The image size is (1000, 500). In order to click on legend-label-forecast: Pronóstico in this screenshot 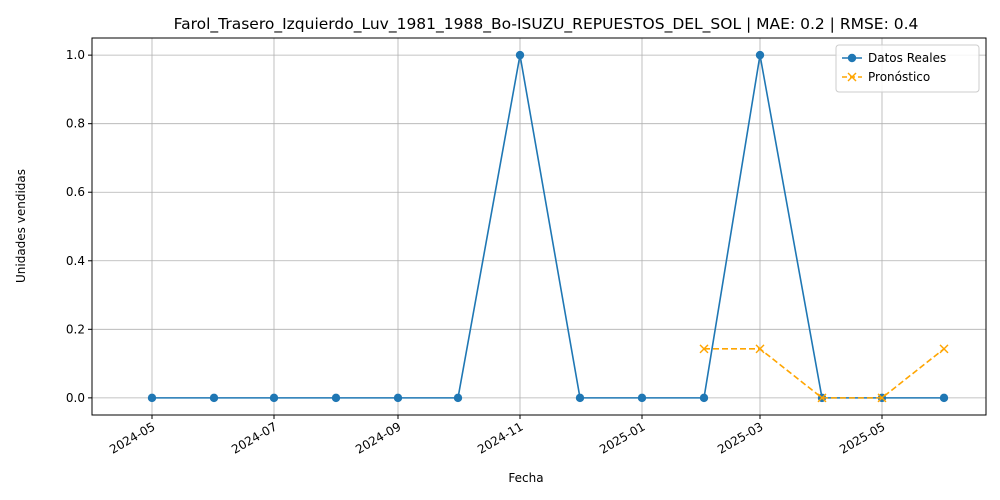, I will do `click(899, 77)`.